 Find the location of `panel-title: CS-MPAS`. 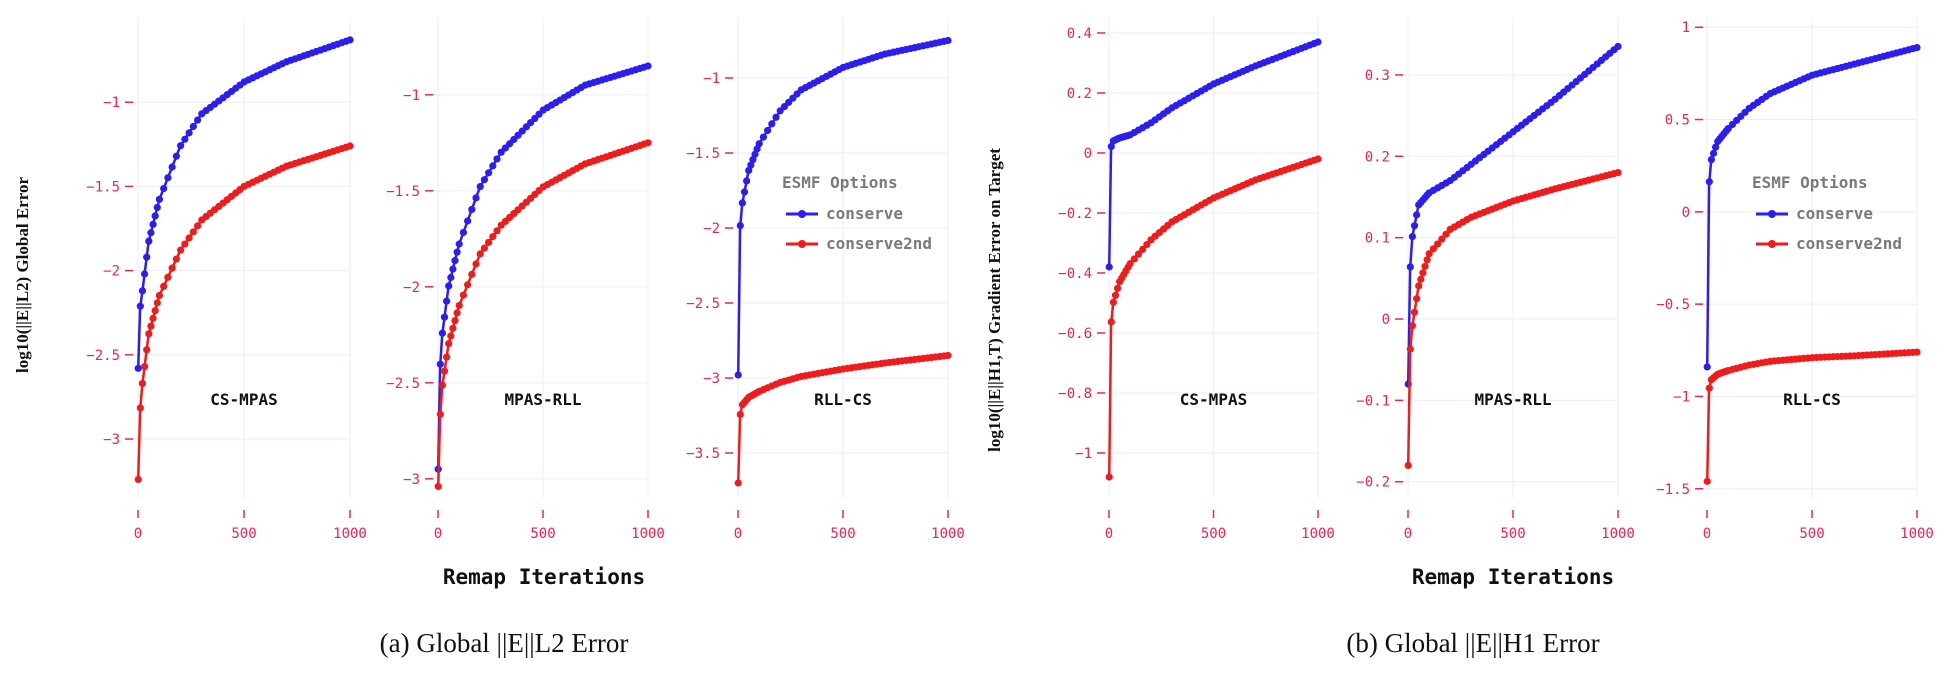

panel-title: CS-MPAS is located at coordinates (1213, 399).